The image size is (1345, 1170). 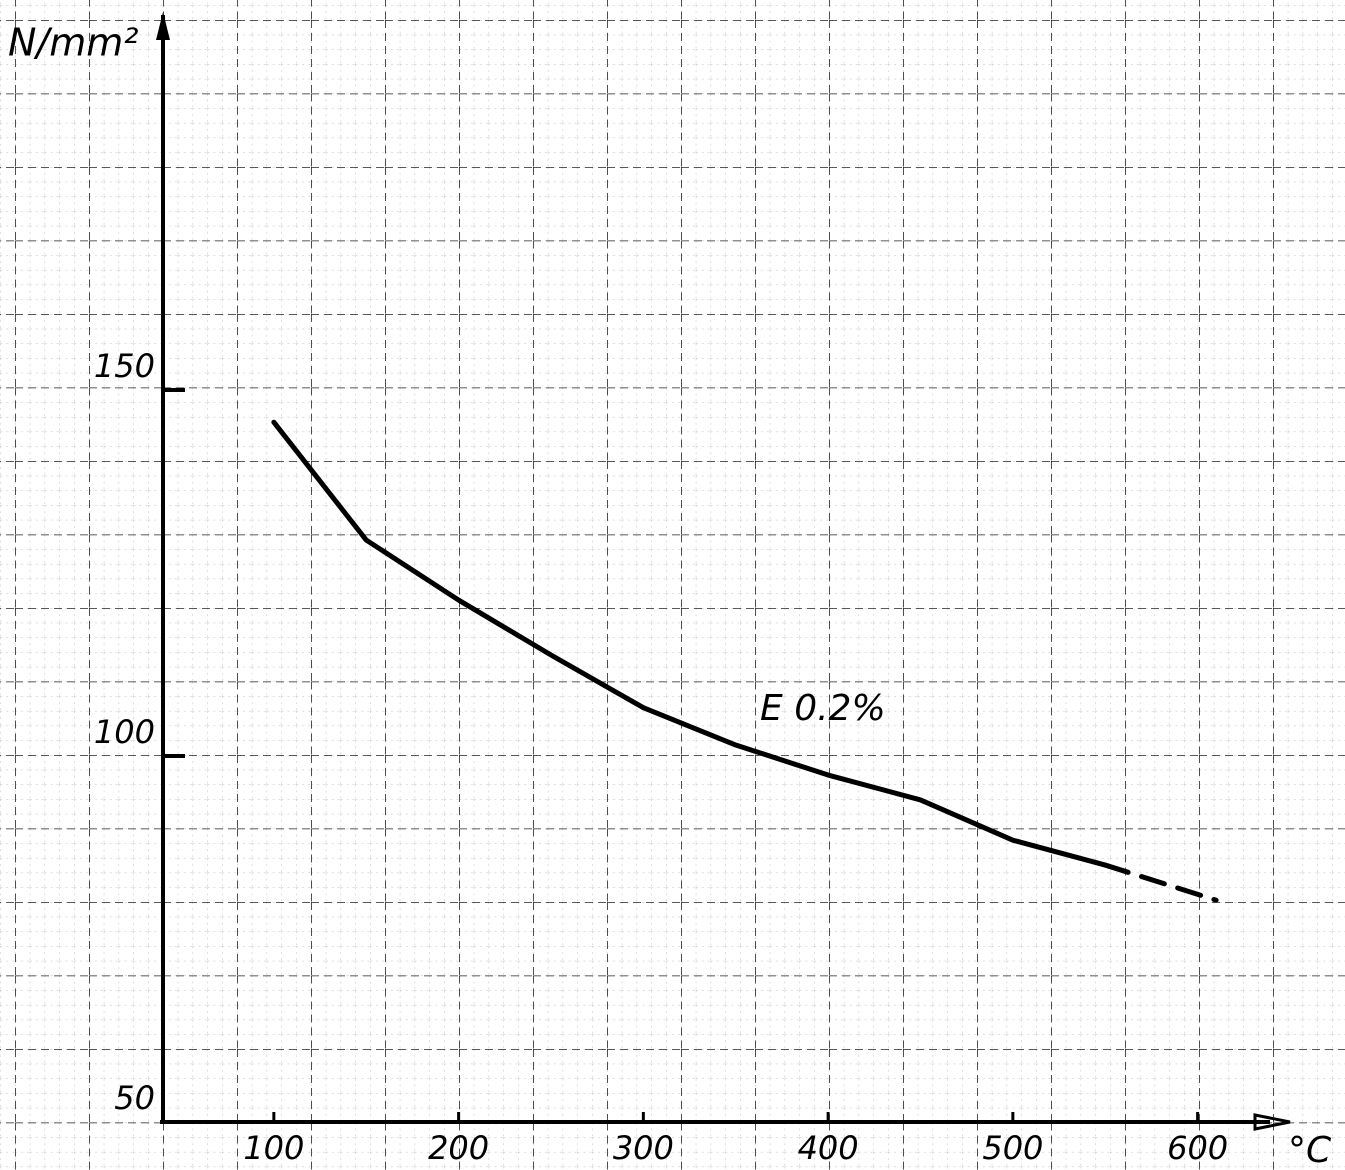 I want to click on y-axis-arrow, so click(x=163, y=26).